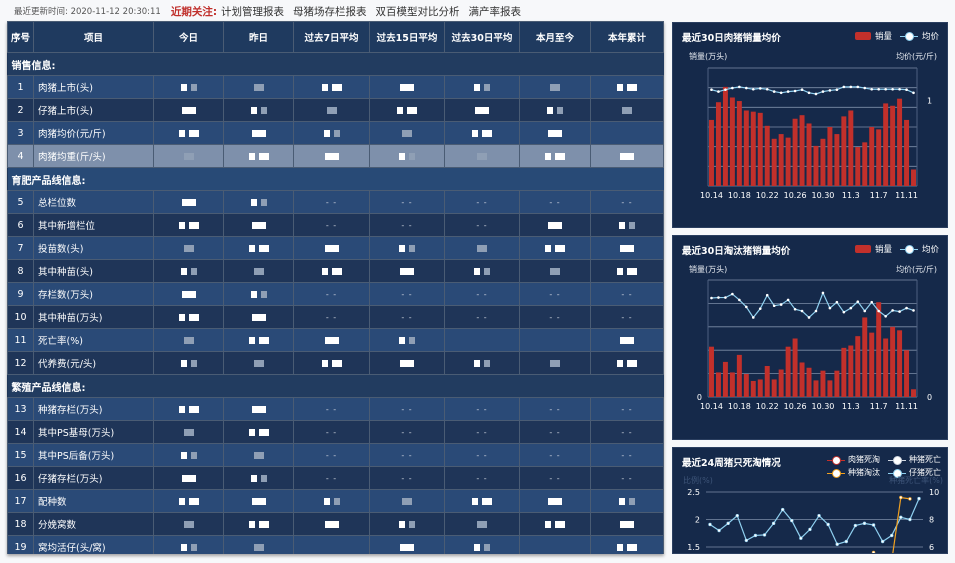 This screenshot has height=563, width=955. I want to click on table-row: 18 分娩窝数, so click(335, 524).